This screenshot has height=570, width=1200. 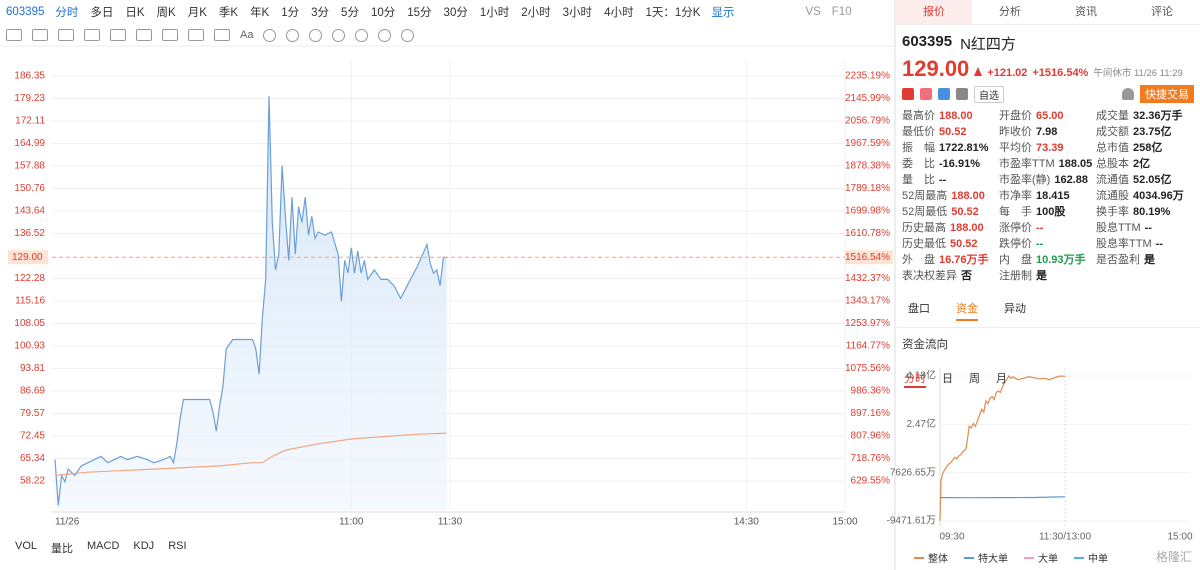 I want to click on period-tab: 4小时, so click(x=619, y=13).